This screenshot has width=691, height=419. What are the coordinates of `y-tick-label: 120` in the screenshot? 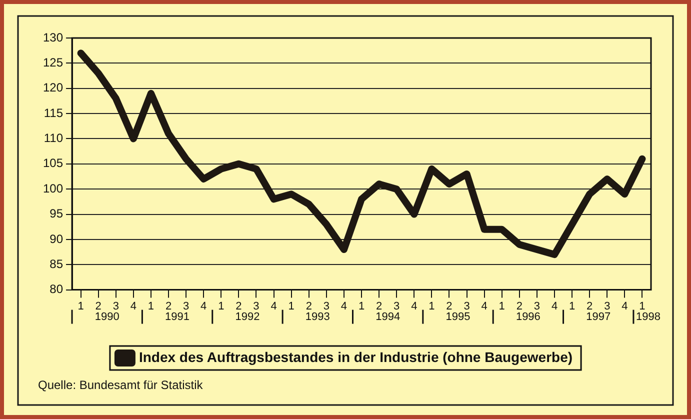 It's located at (53, 87).